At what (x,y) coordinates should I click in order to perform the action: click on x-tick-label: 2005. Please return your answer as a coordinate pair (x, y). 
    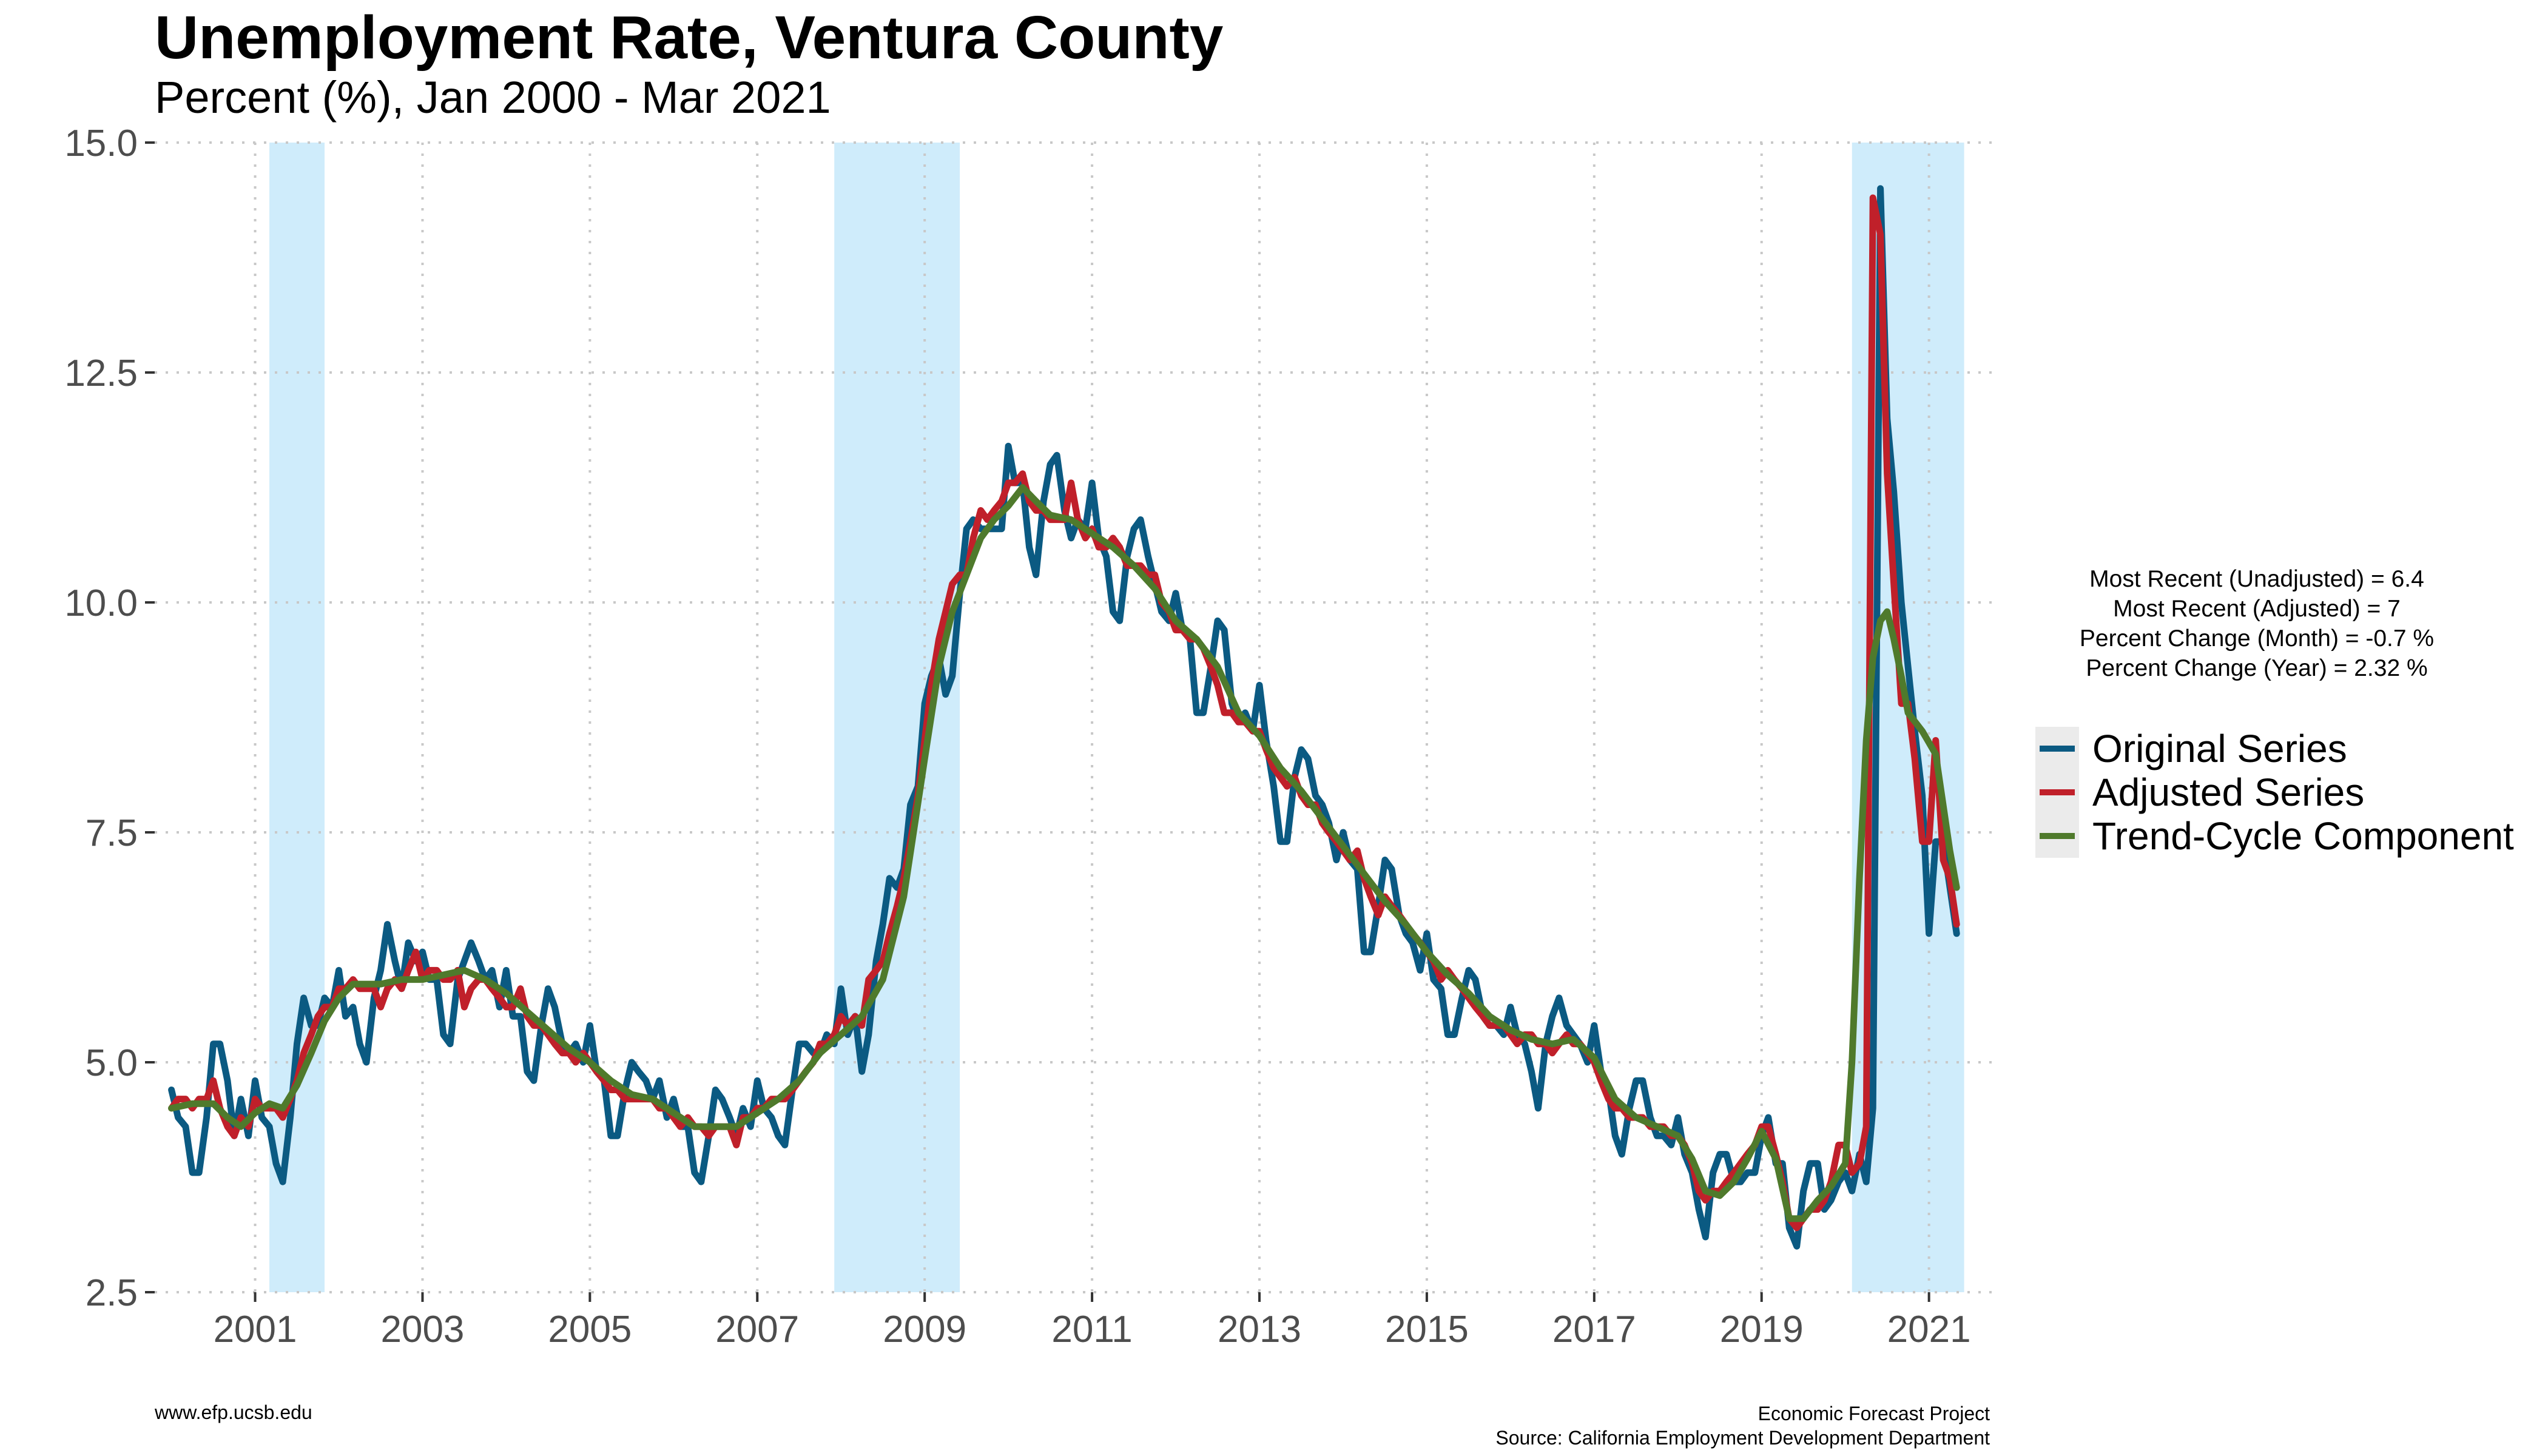
    Looking at the image, I should click on (590, 1329).